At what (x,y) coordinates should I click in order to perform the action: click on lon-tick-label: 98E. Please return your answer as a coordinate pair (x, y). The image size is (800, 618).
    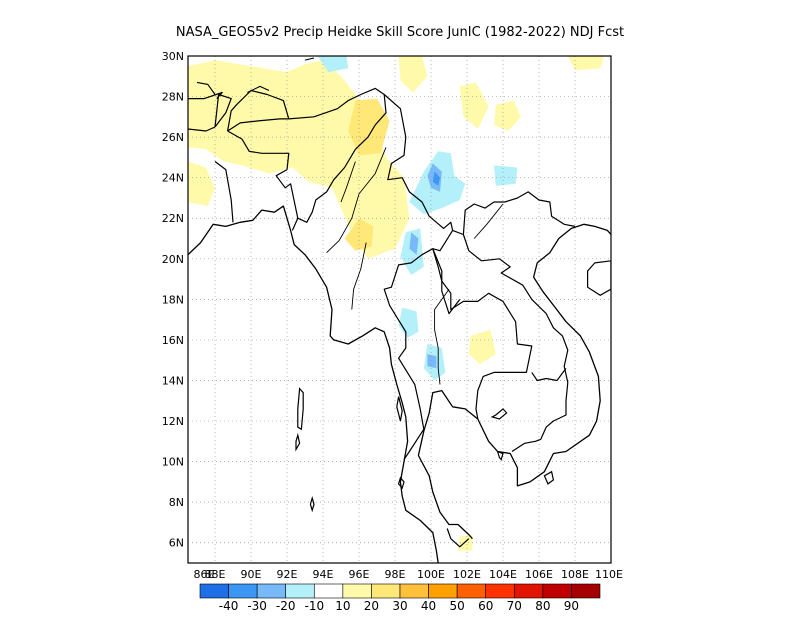
    Looking at the image, I should click on (395, 574).